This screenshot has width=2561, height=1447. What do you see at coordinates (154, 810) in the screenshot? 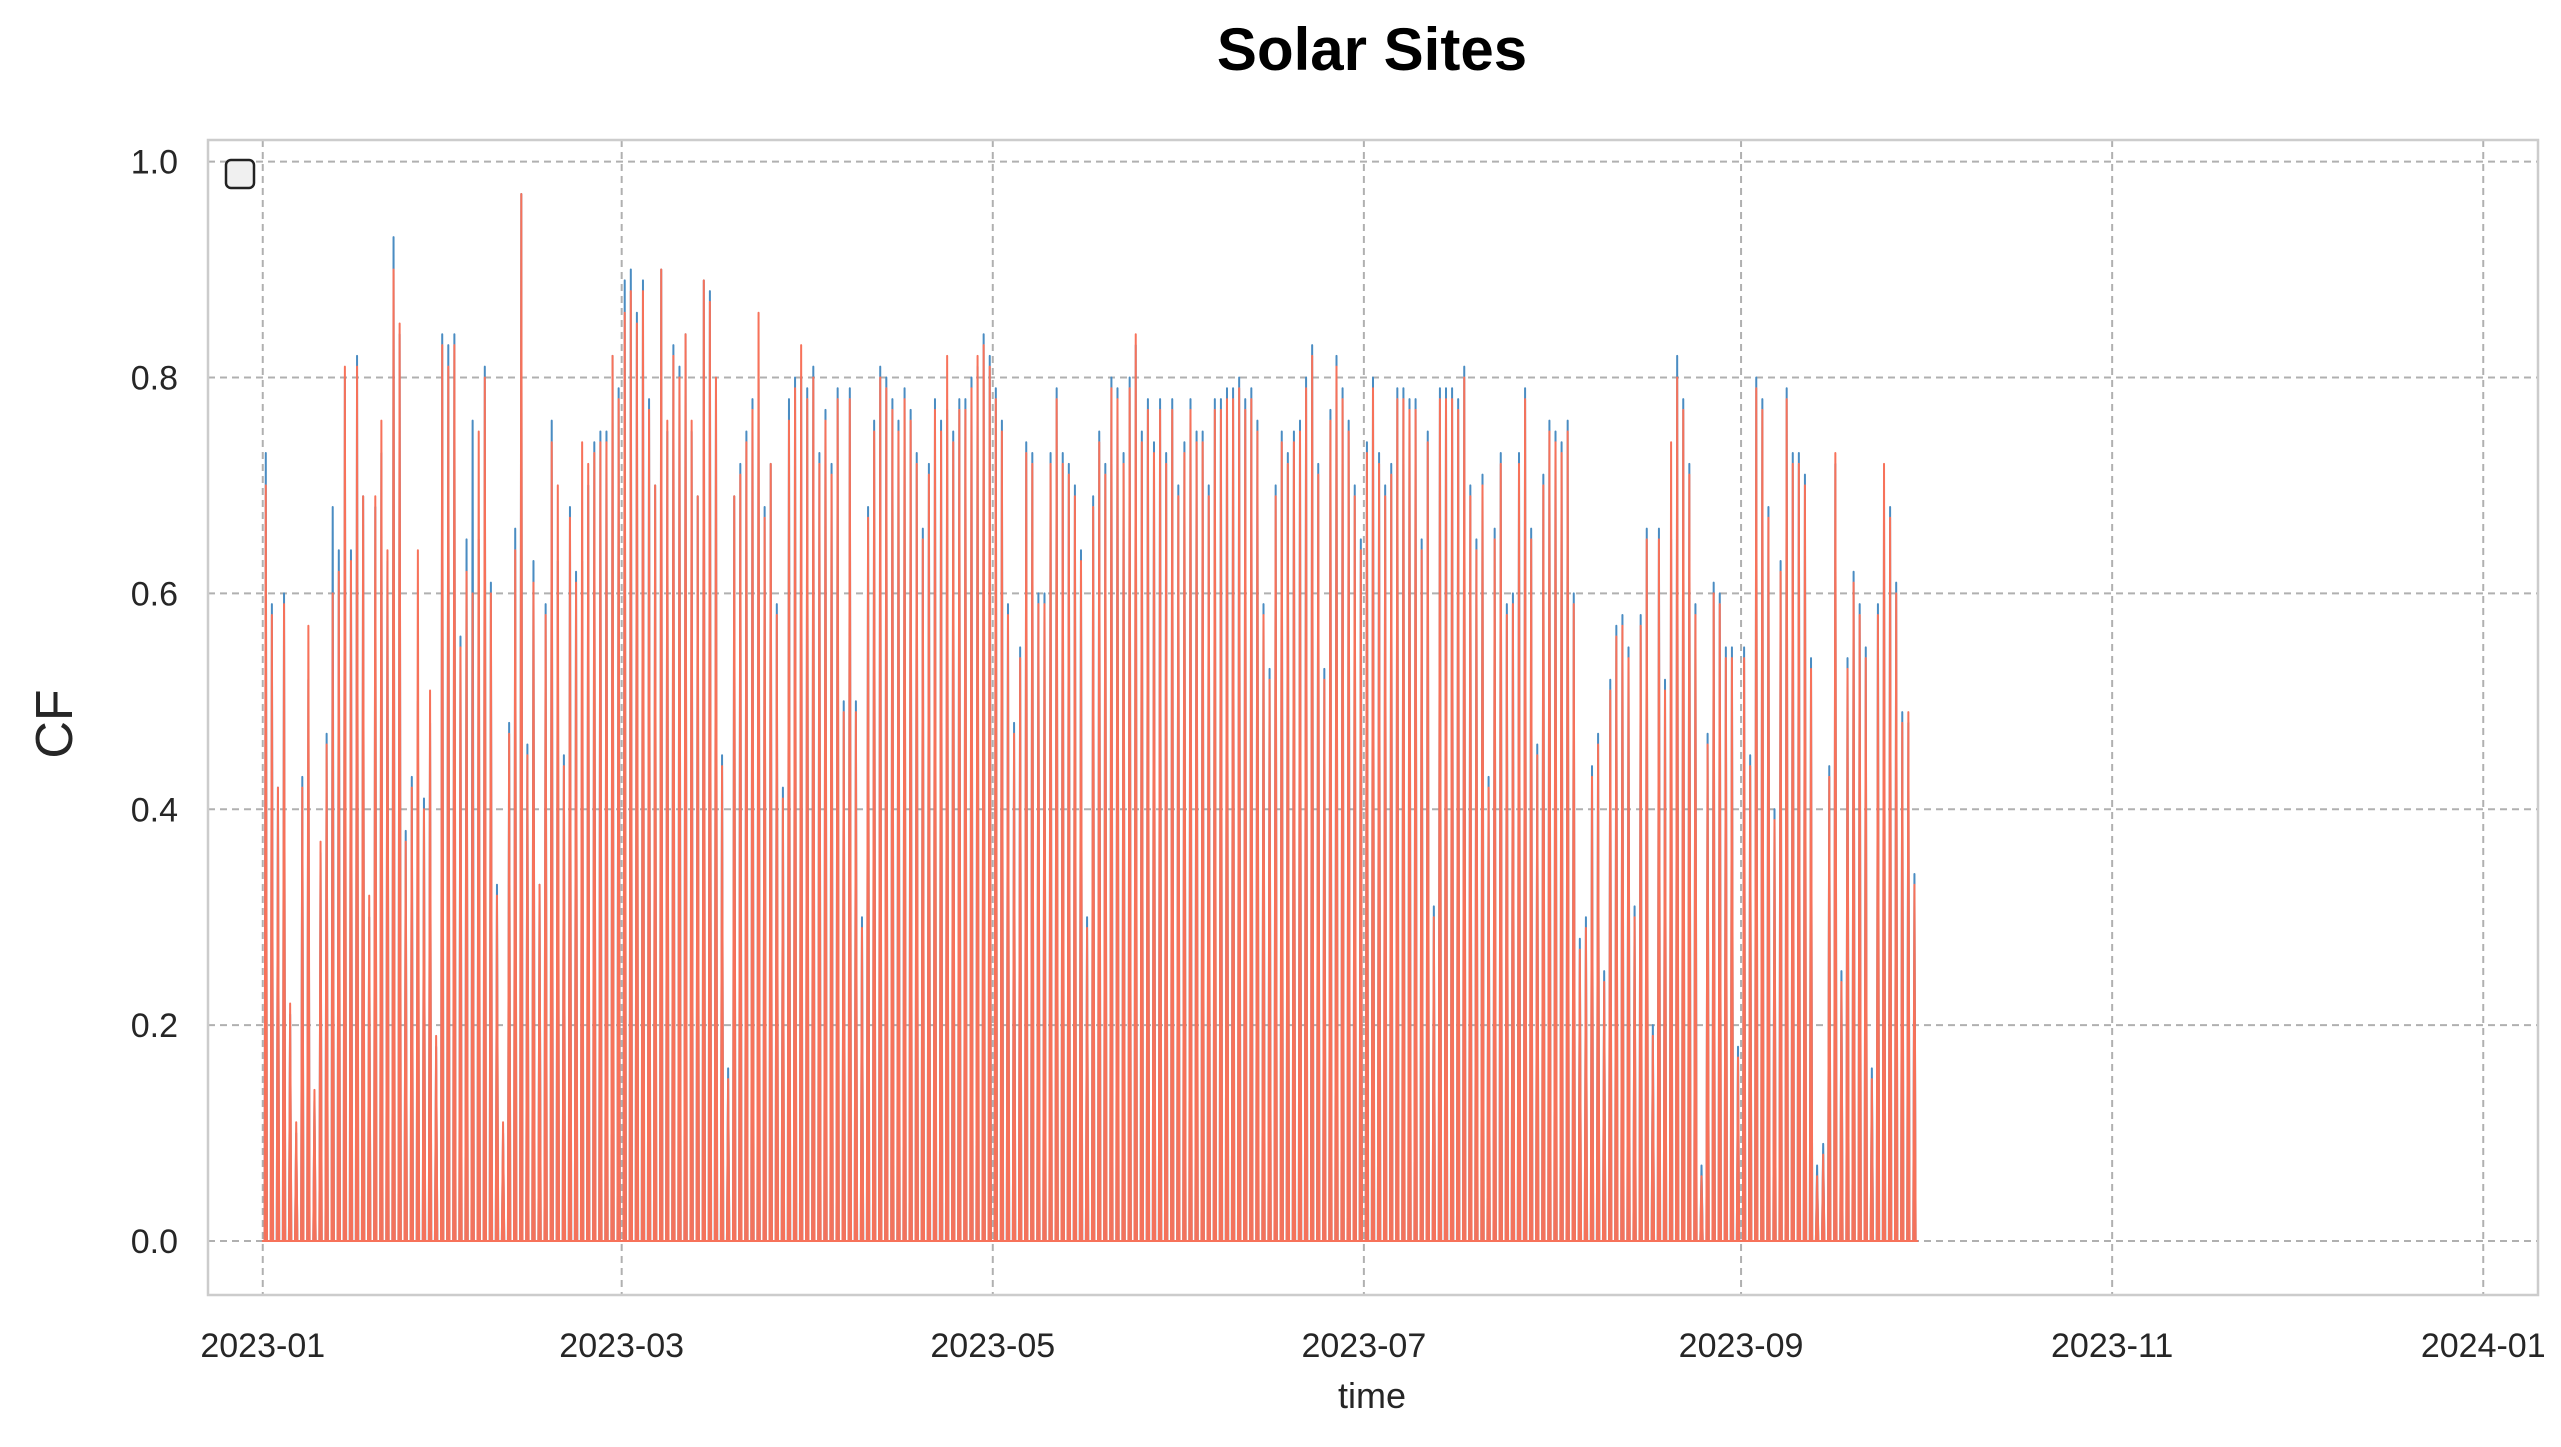
I see `y-tick-label: 0.4` at bounding box center [154, 810].